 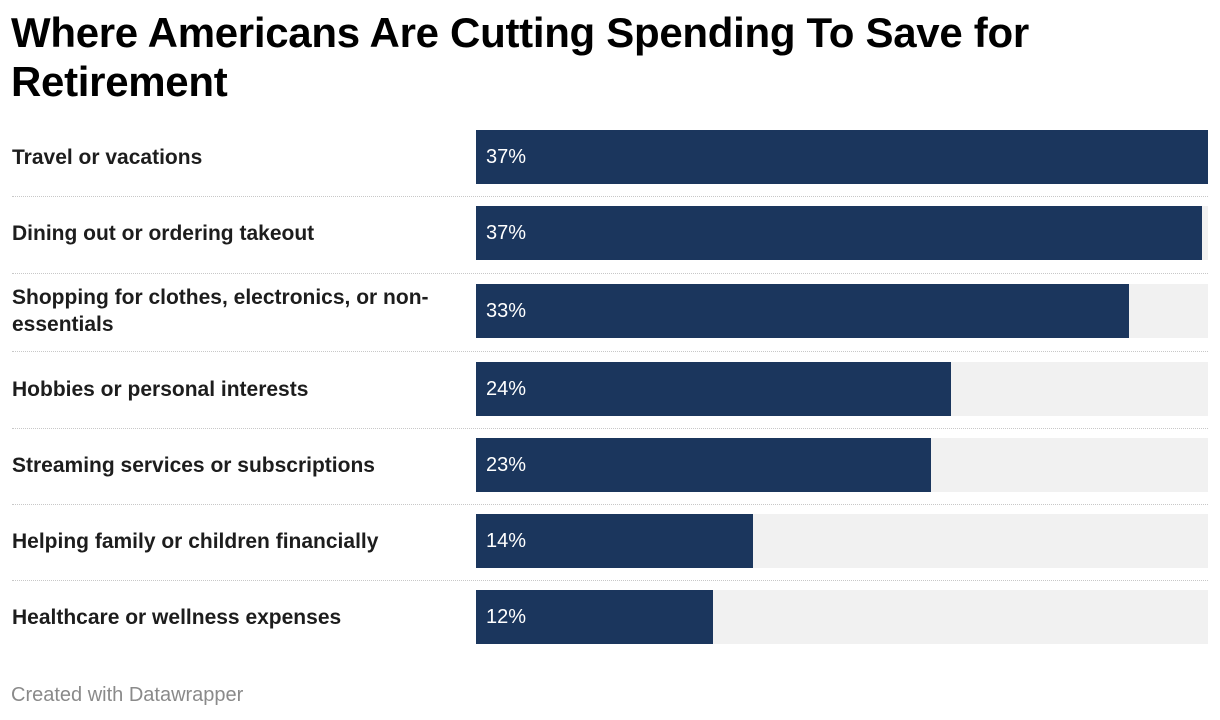 I want to click on bar-track: 14%, so click(x=842, y=541).